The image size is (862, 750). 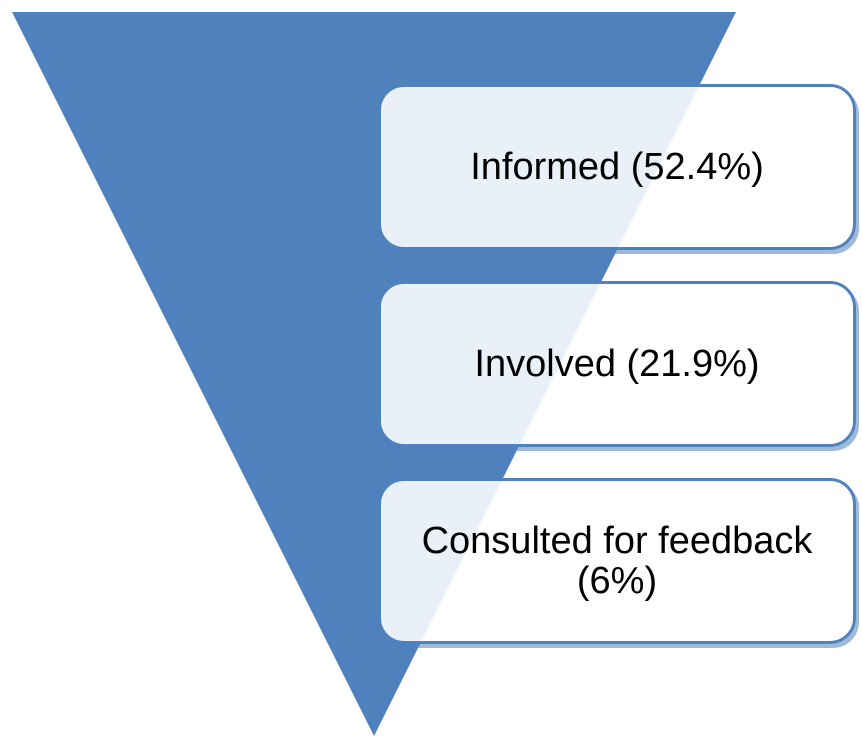 I want to click on funnel-level-informed: Informed (52.4%), so click(x=617, y=167).